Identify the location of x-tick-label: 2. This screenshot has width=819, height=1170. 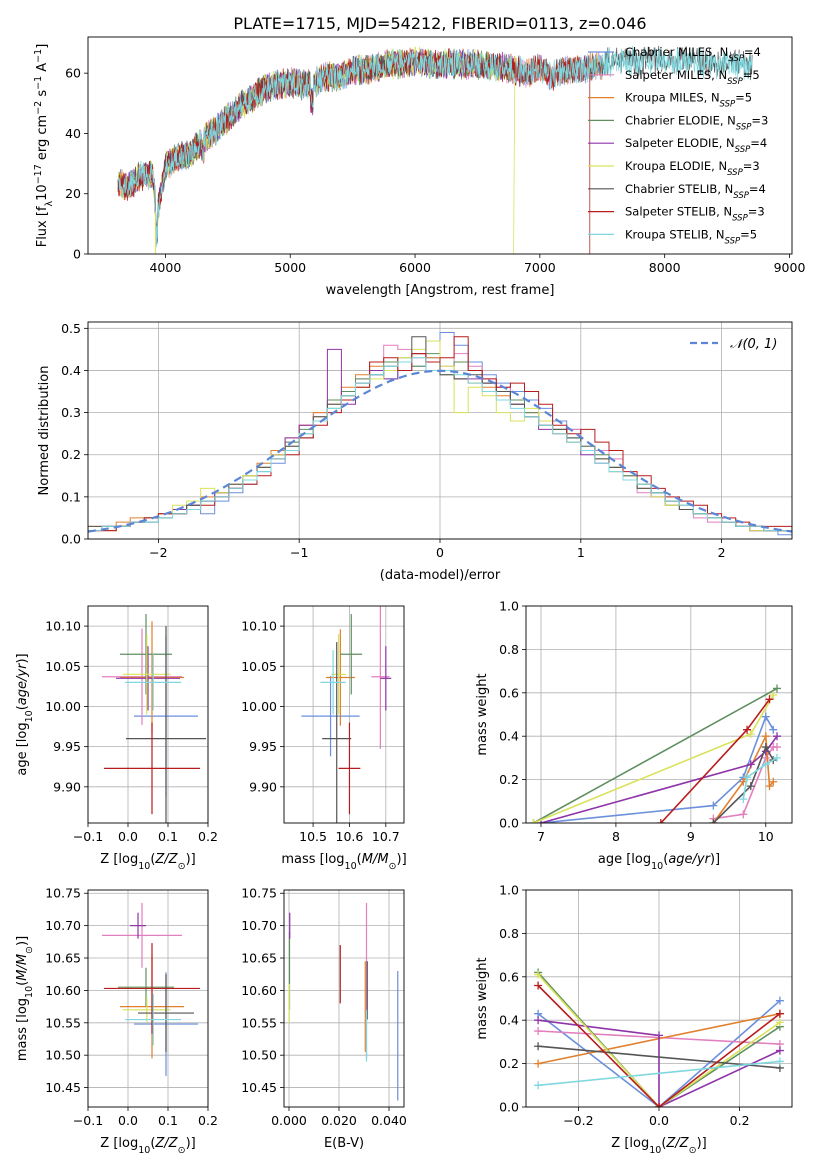
(722, 552).